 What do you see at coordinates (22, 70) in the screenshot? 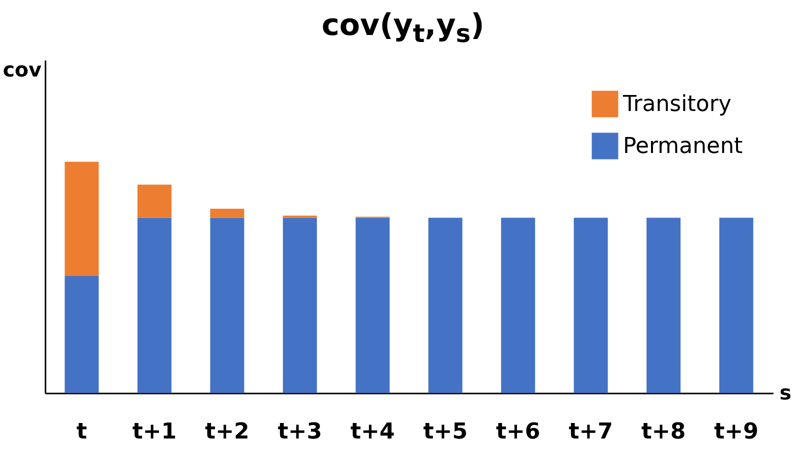
I see `y-axis-title: cov` at bounding box center [22, 70].